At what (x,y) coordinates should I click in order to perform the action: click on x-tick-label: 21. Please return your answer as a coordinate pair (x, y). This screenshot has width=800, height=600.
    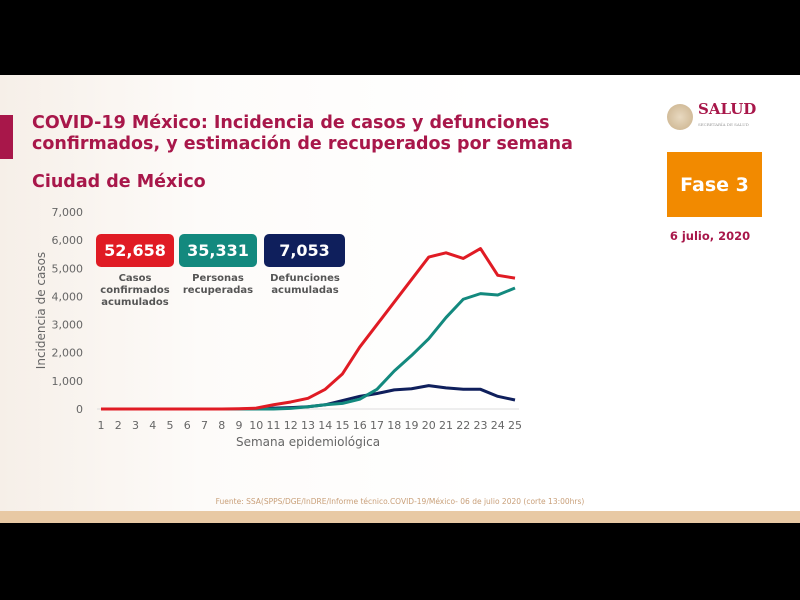
    Looking at the image, I should click on (446, 425).